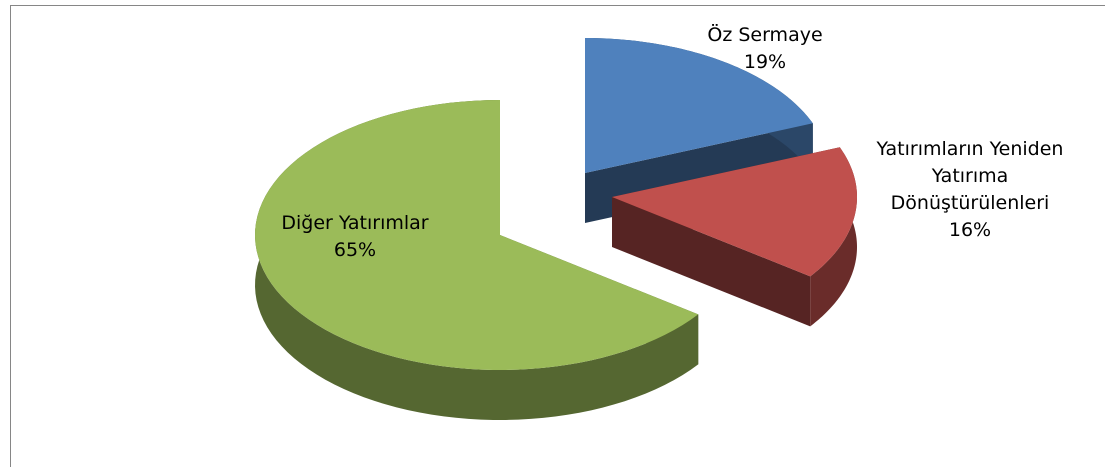 The image size is (1105, 467). I want to click on category-label: Öz Sermaye, so click(765, 35).